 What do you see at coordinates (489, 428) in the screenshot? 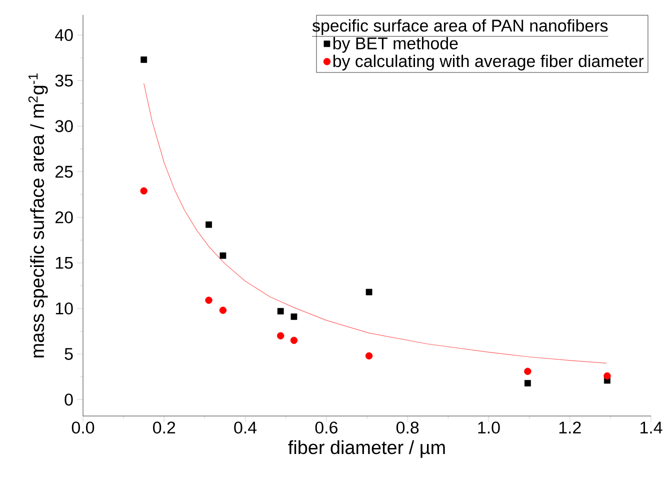
I see `x-tick-label: 1.0` at bounding box center [489, 428].